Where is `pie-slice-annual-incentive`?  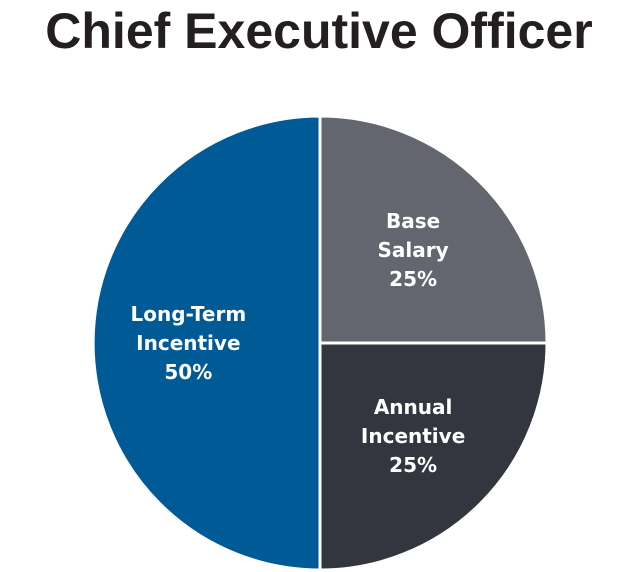
pie-slice-annual-incentive is located at coordinates (433, 456).